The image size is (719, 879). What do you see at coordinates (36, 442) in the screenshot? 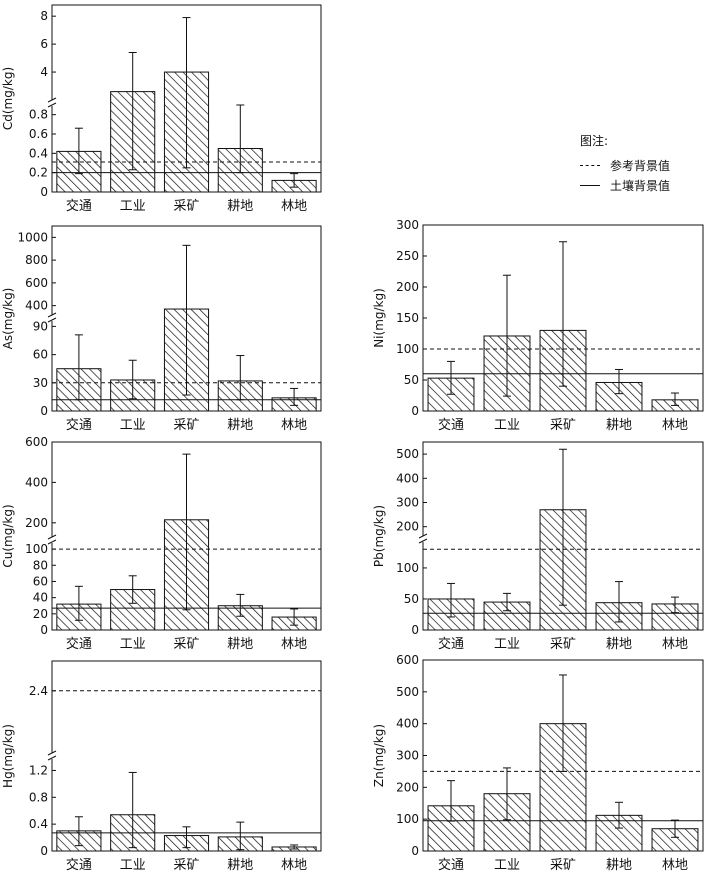
I see `y-tick-label: 600` at bounding box center [36, 442].